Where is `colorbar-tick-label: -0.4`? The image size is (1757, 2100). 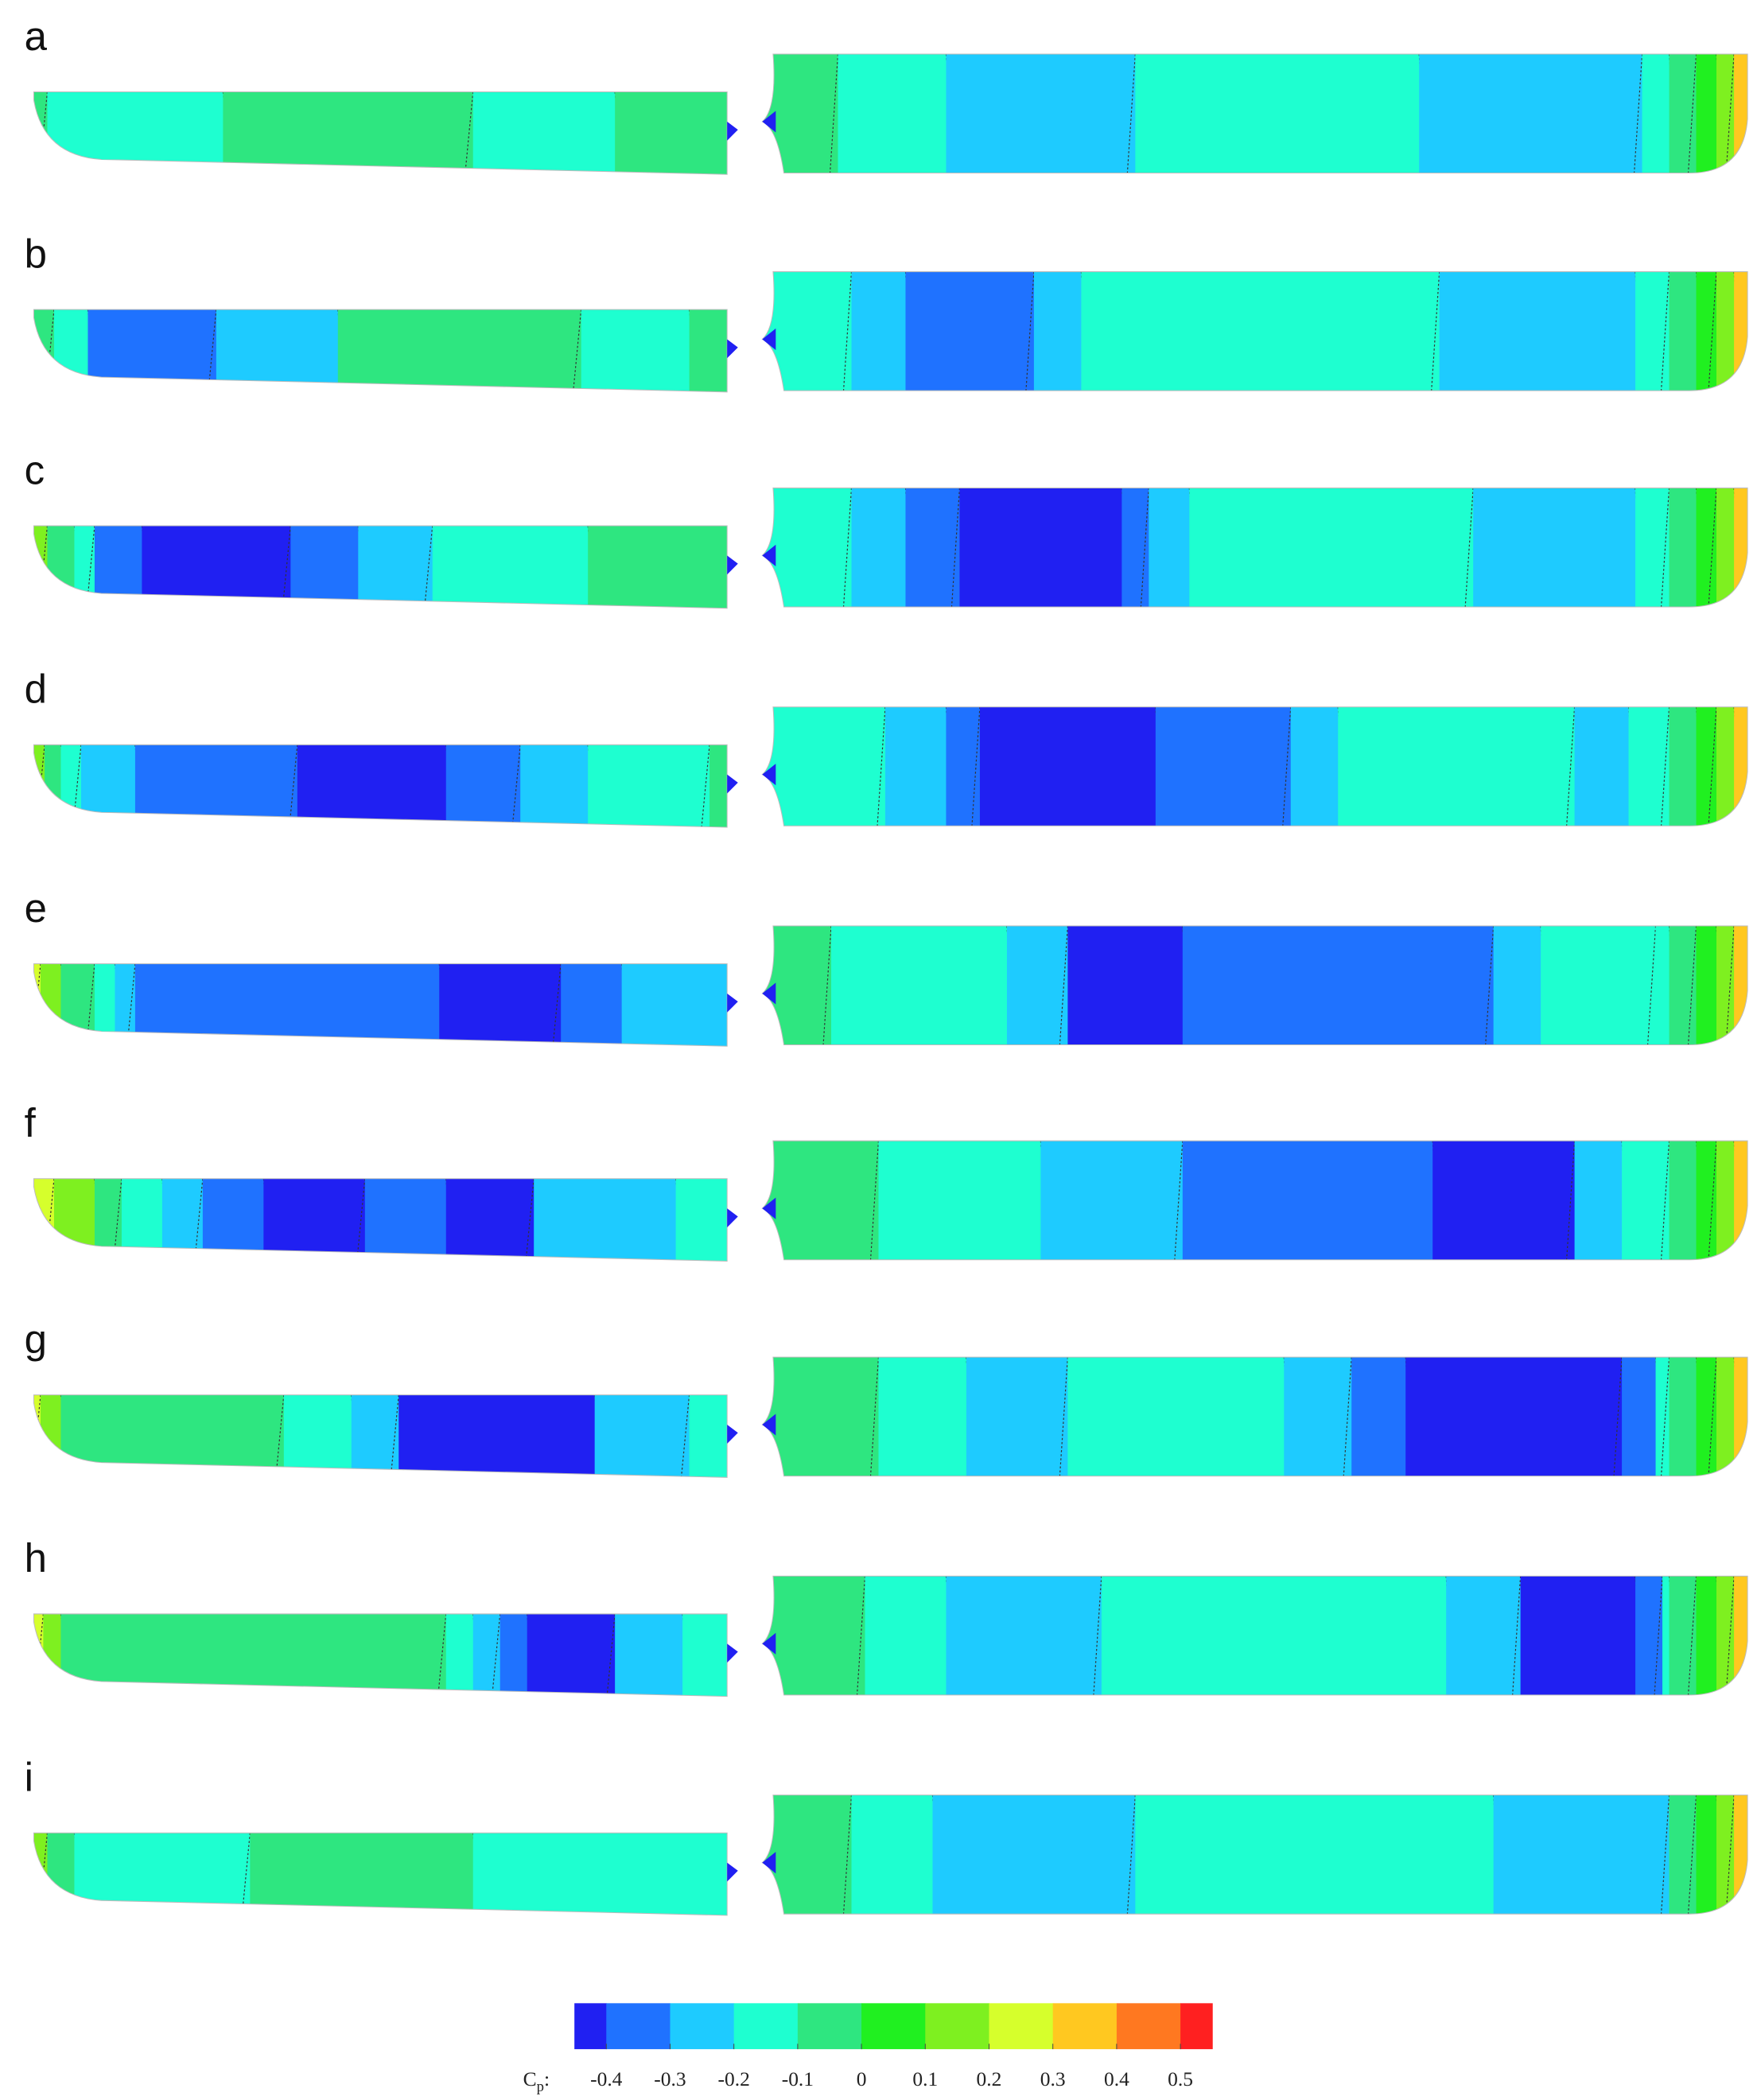
colorbar-tick-label: -0.4 is located at coordinates (606, 2078).